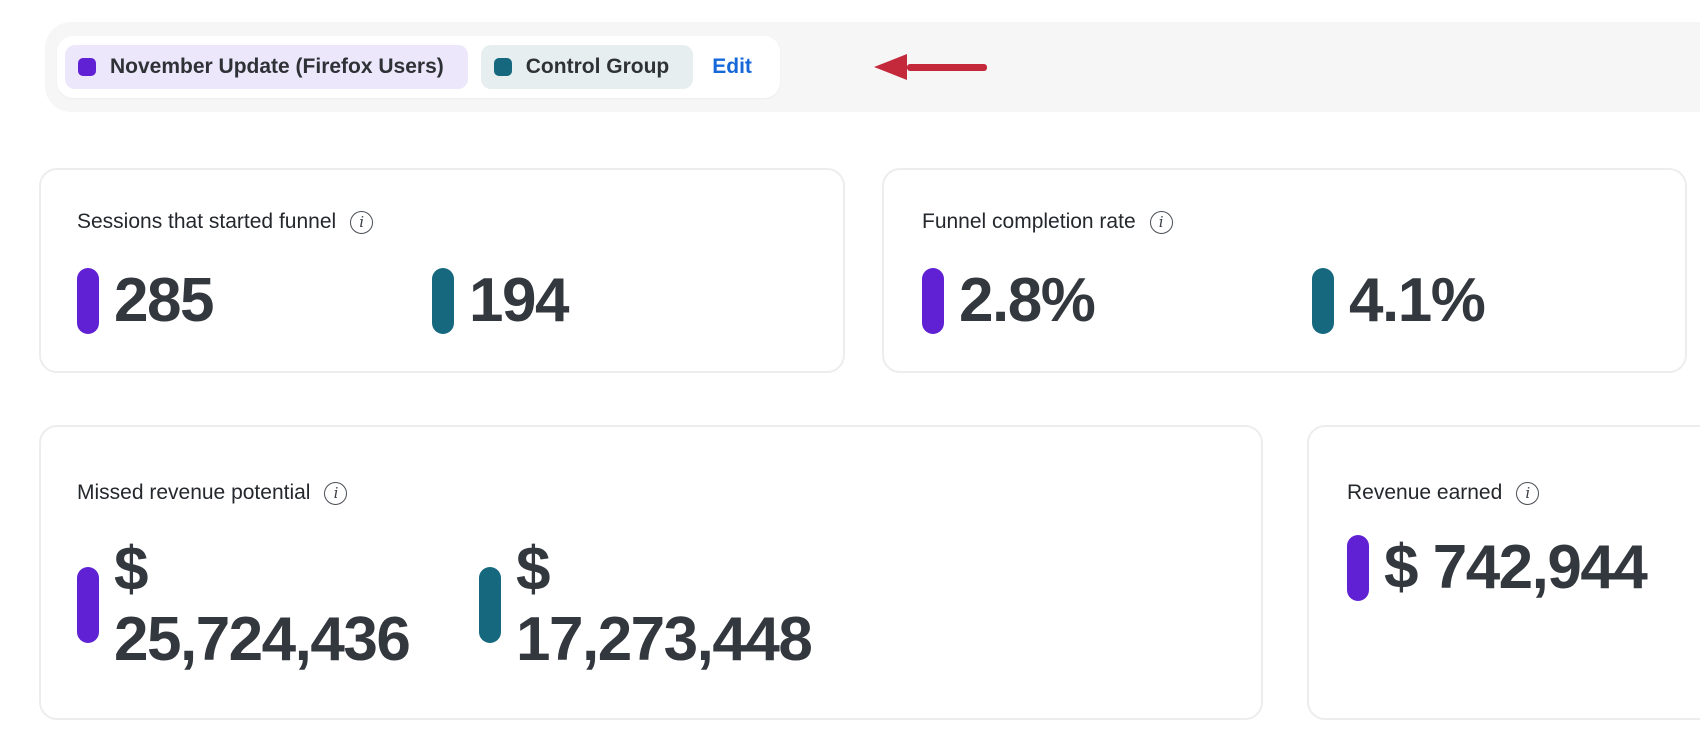  I want to click on variant-b-label: Control Group, so click(597, 66).